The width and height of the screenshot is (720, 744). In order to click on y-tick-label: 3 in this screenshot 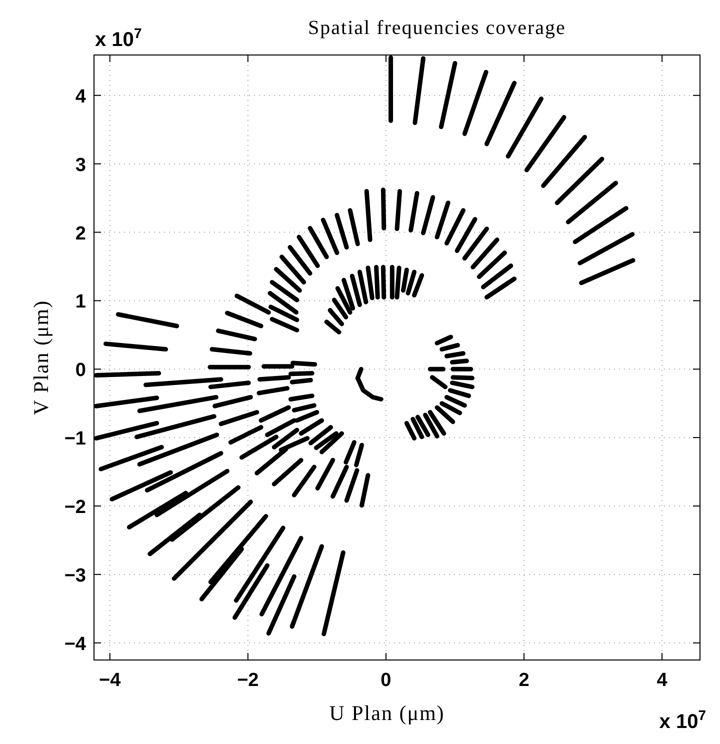, I will do `click(80, 165)`.